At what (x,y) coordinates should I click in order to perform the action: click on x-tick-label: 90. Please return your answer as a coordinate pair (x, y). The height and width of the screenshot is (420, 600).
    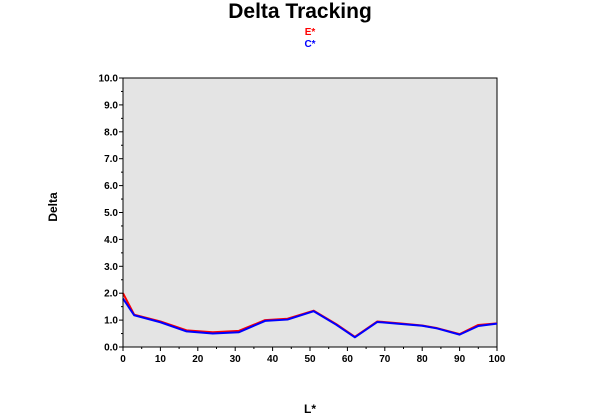
    Looking at the image, I should click on (460, 359).